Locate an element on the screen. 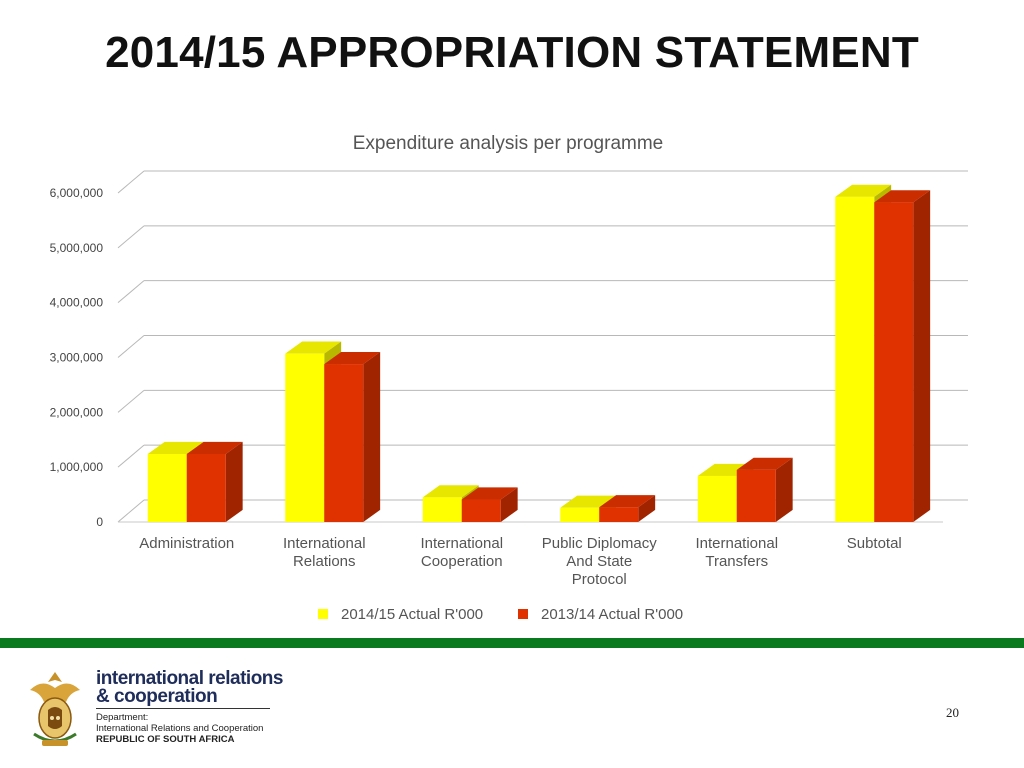 The height and width of the screenshot is (768, 1024). x-category-label: And State is located at coordinates (599, 561).